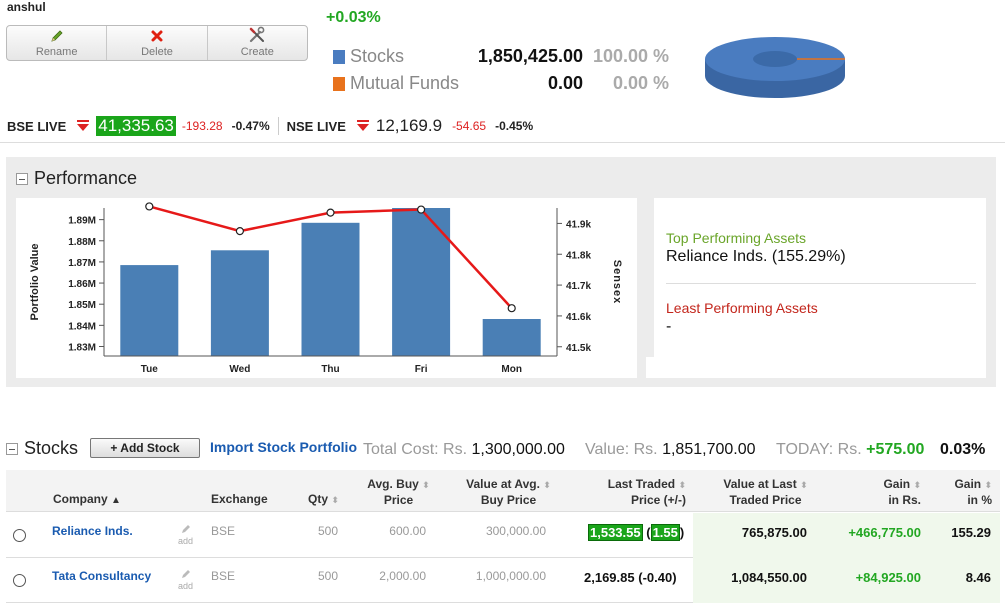 Image resolution: width=1005 pixels, height=616 pixels. What do you see at coordinates (12, 448) in the screenshot?
I see `collapse-stocks-icon` at bounding box center [12, 448].